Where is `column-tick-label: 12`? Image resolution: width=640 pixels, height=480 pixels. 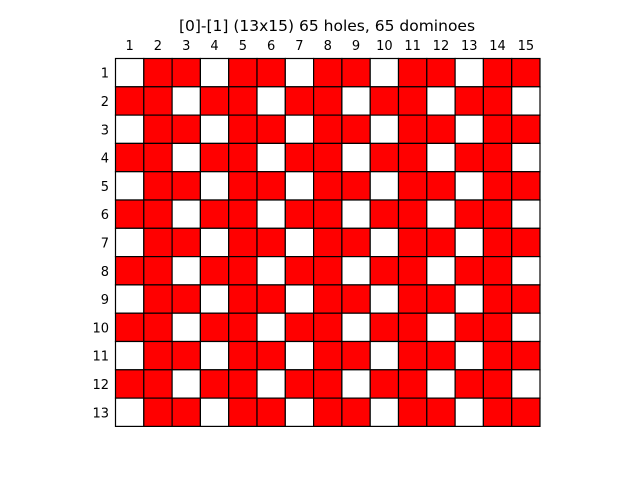 column-tick-label: 12 is located at coordinates (441, 46).